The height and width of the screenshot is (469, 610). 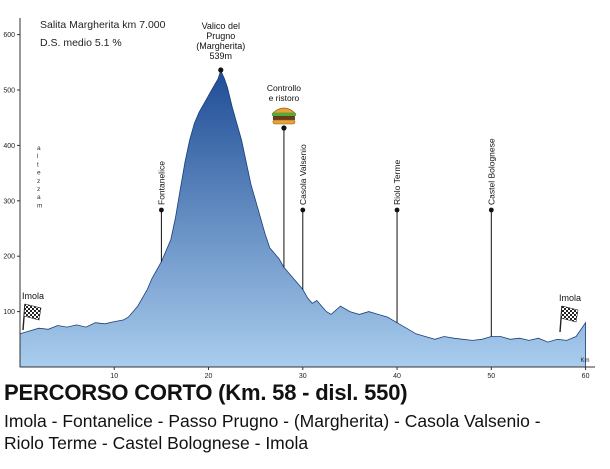 What do you see at coordinates (303, 174) in the screenshot?
I see `town-label: Casola Valsenio` at bounding box center [303, 174].